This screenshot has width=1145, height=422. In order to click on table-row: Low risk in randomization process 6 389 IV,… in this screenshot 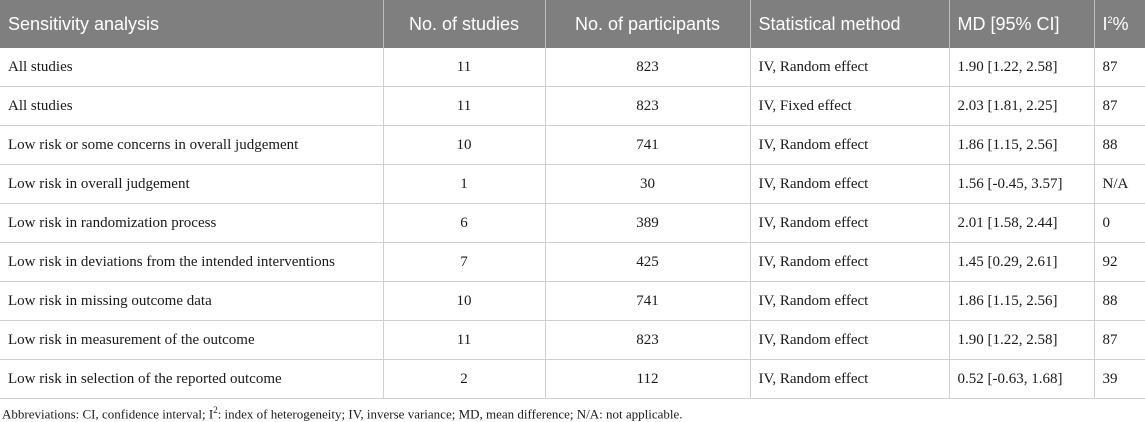, I will do `click(572, 223)`.